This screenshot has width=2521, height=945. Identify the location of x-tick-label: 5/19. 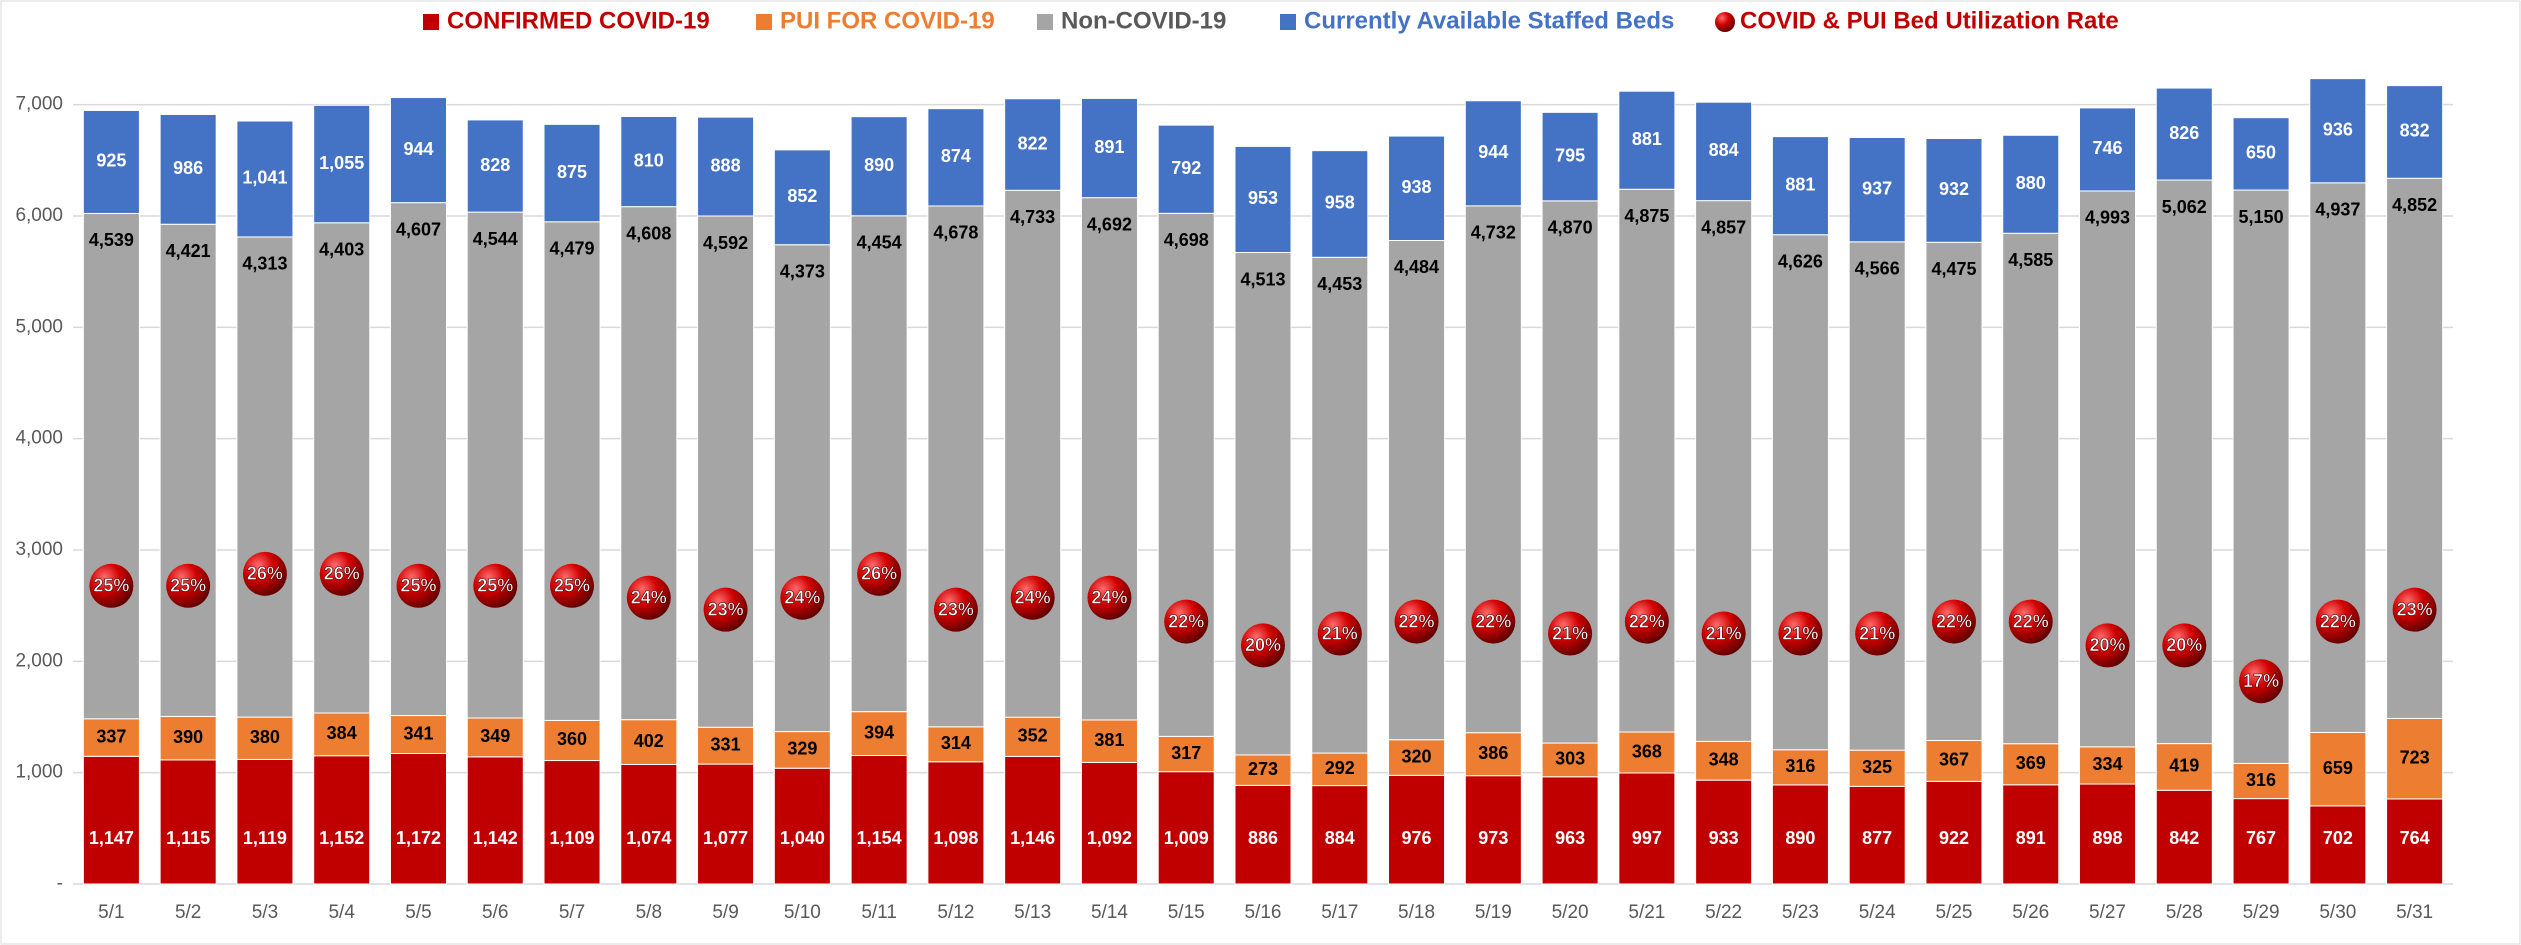
(1493, 912).